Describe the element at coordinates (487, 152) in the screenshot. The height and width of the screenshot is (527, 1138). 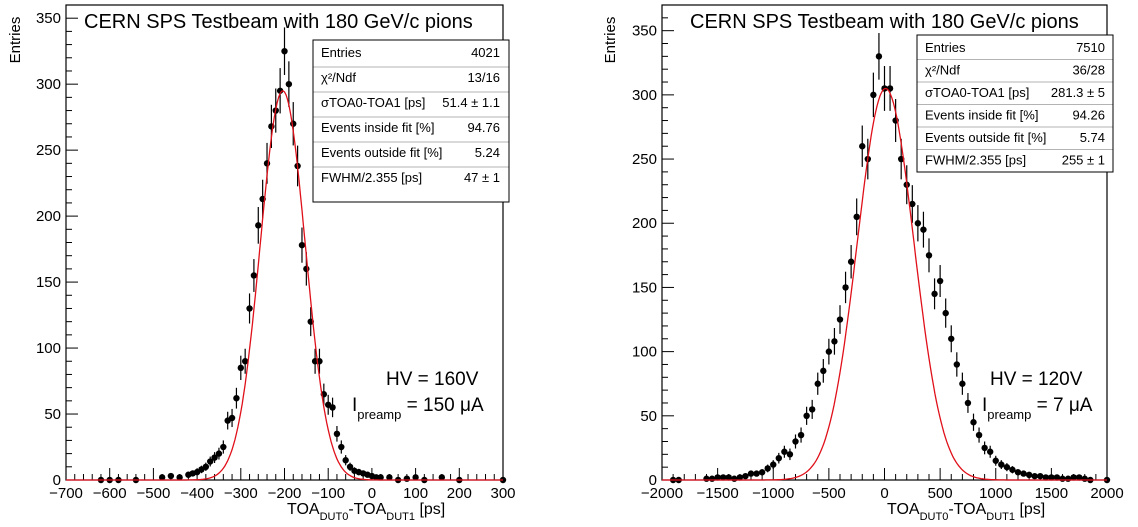
I see `left-stats-value: 5.24` at that location.